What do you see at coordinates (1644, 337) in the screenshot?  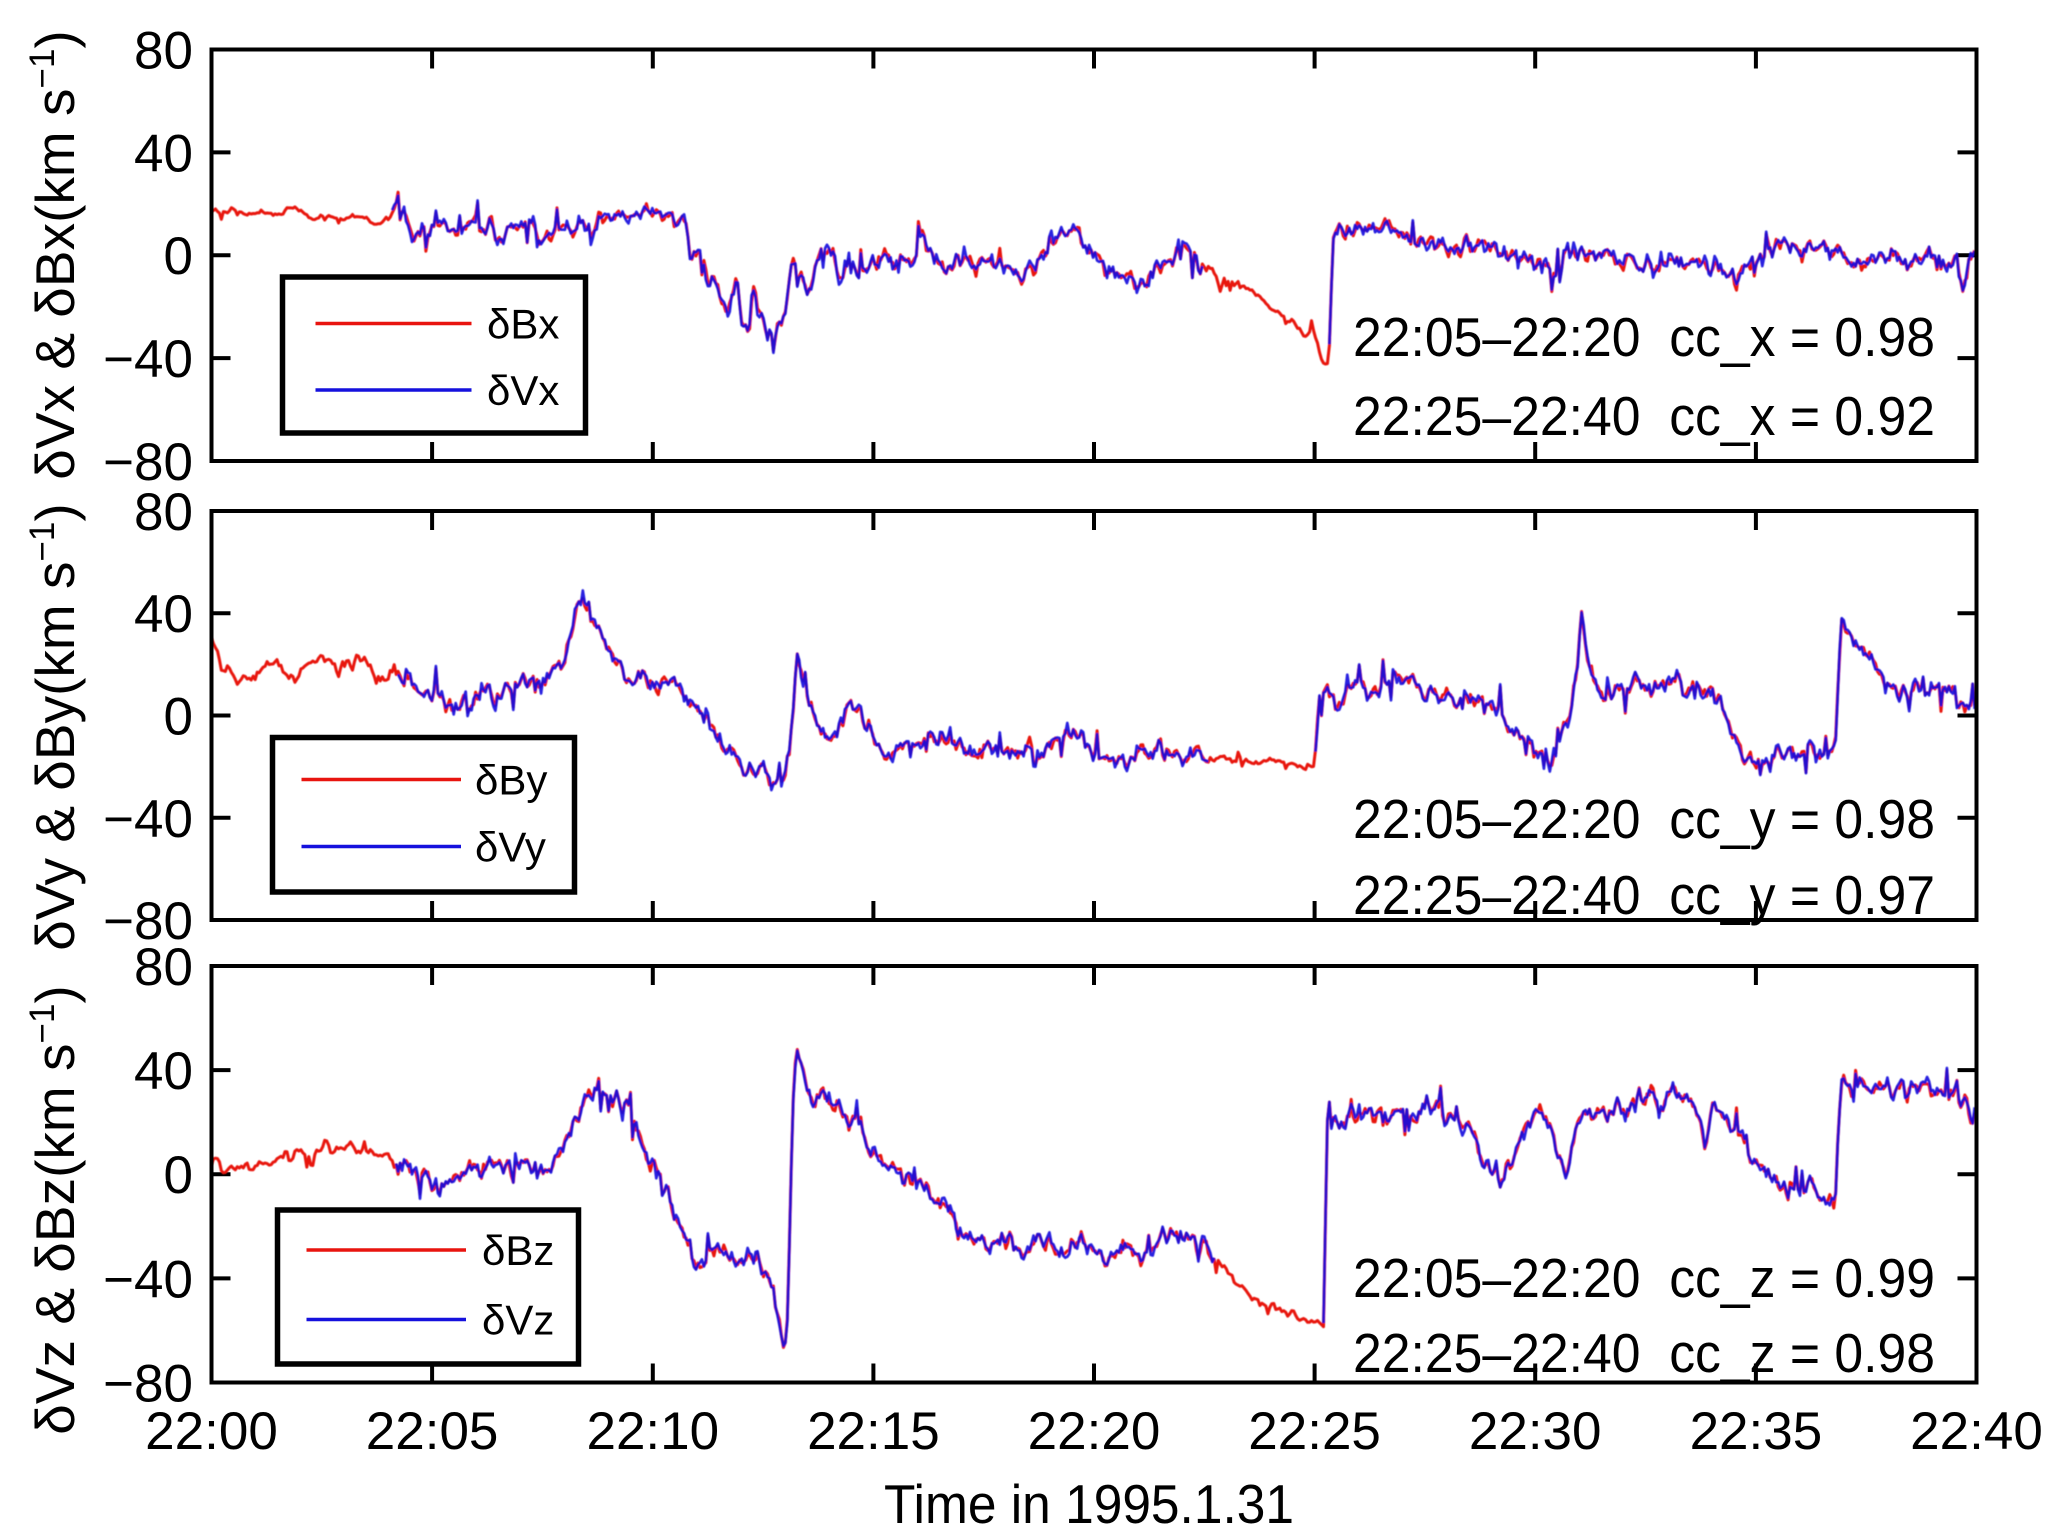 I see `svg-text: 22:05–22:20 cc_x = 0.98` at bounding box center [1644, 337].